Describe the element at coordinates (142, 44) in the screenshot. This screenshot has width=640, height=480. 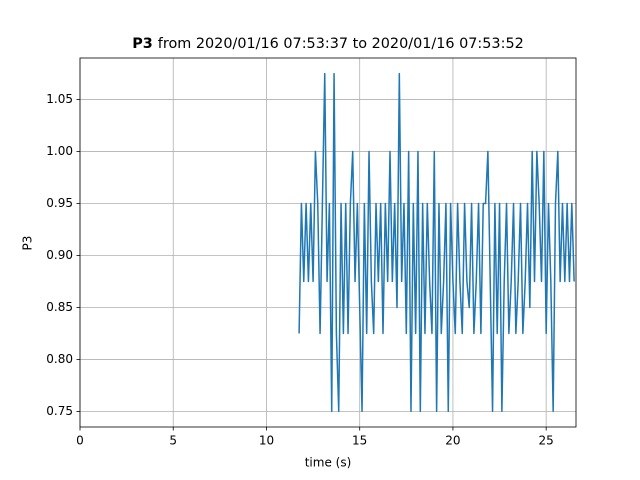
I see `title-bold: P3` at that location.